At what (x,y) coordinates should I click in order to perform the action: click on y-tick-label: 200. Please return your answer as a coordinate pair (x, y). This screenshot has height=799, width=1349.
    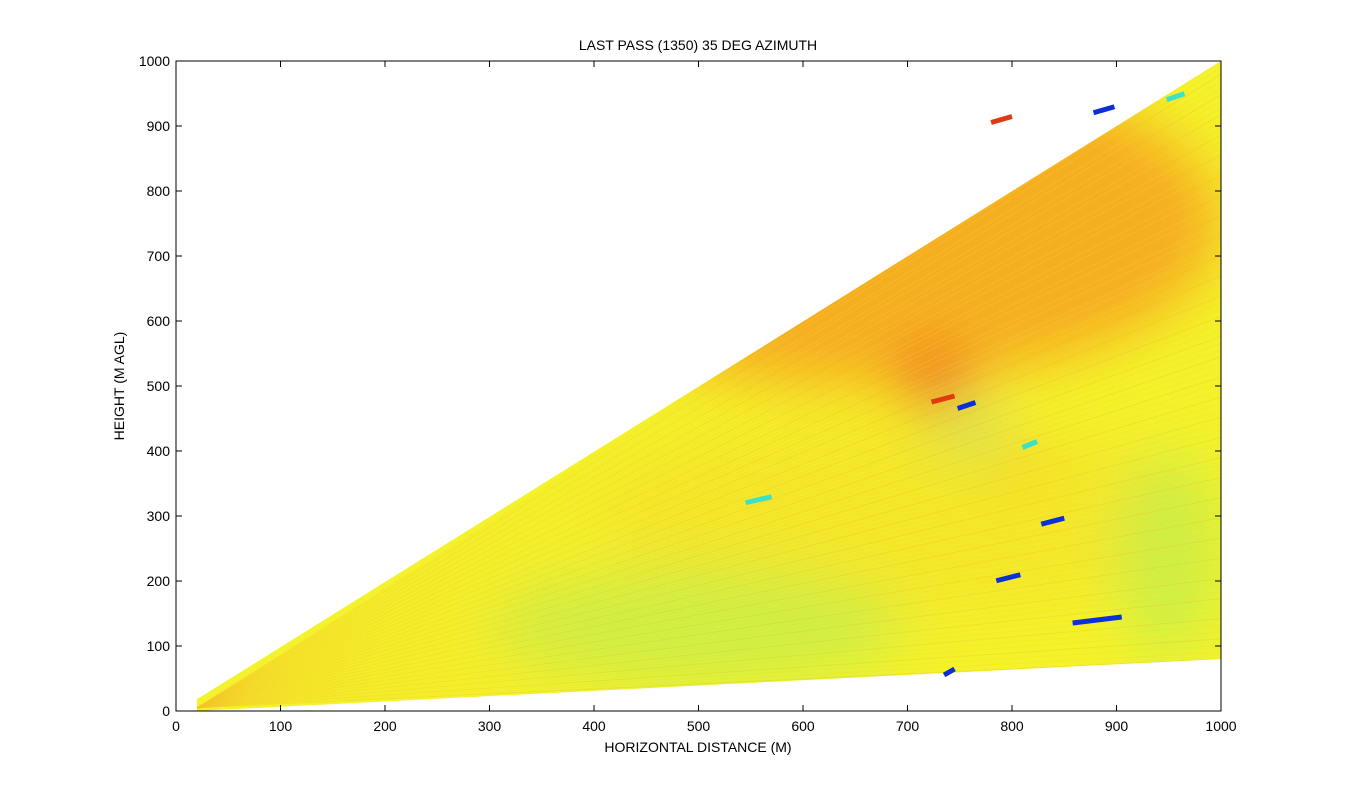
    Looking at the image, I should click on (159, 581).